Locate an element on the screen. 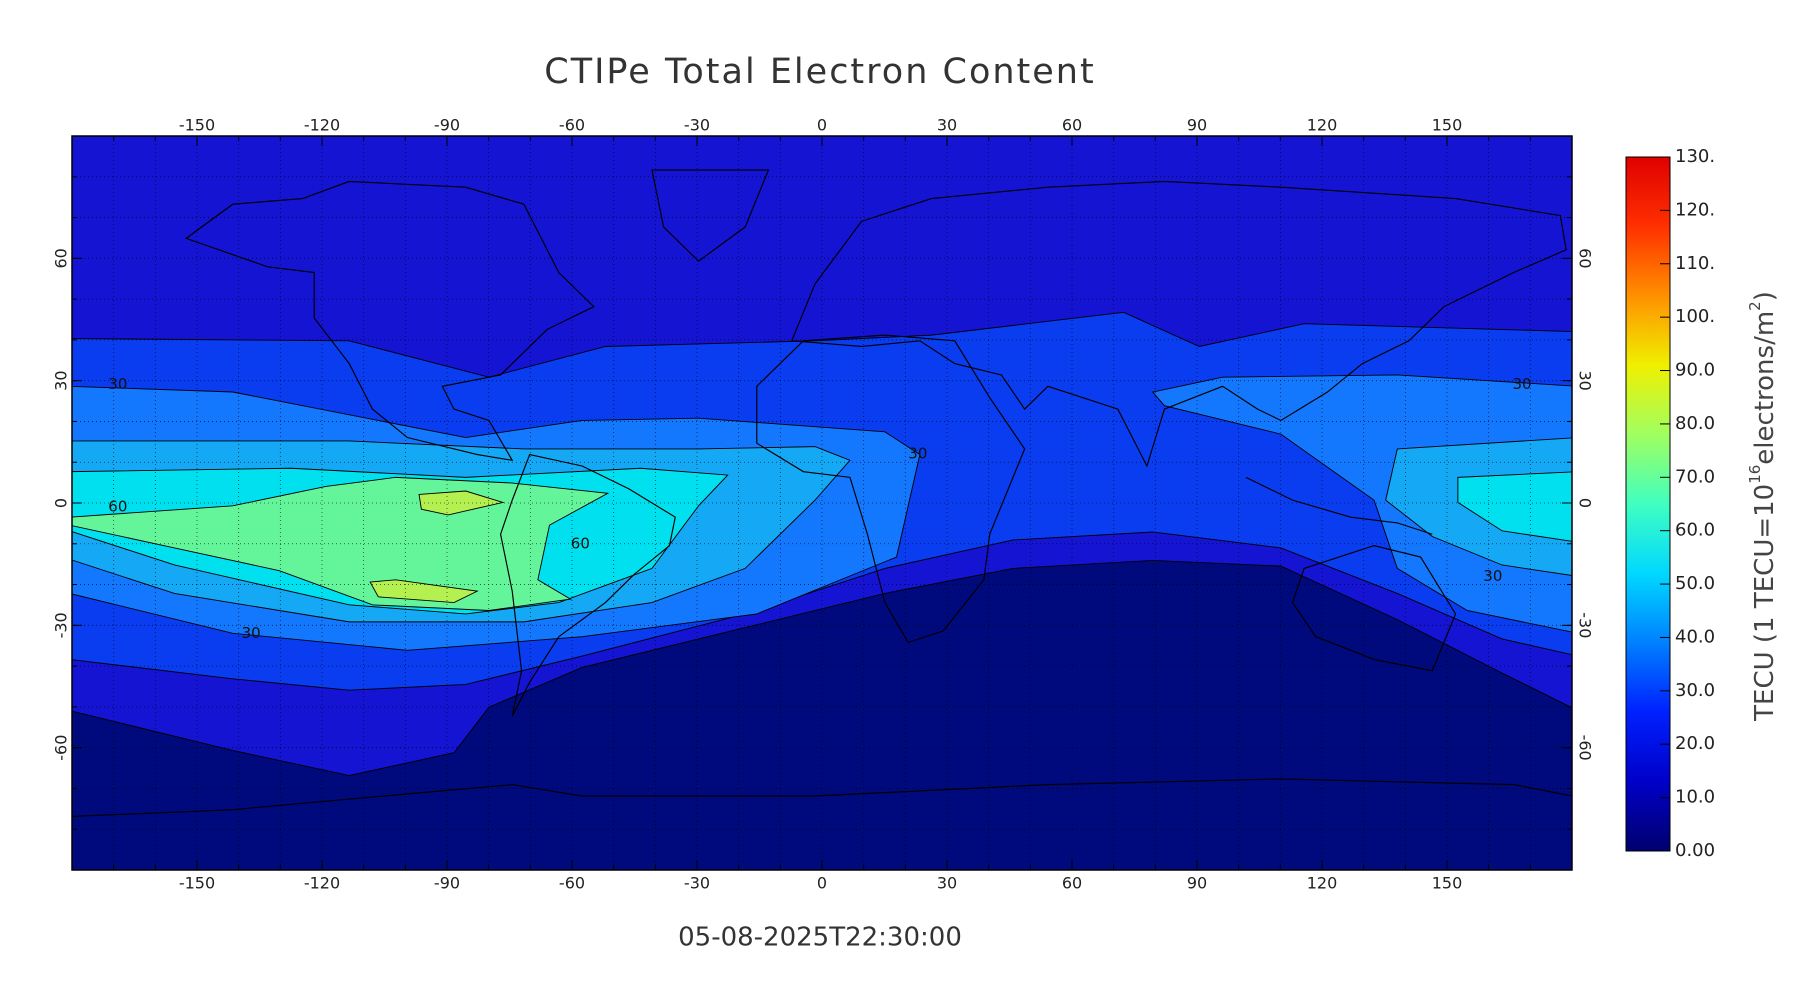 Image resolution: width=1800 pixels, height=1000 pixels. colorbar-tick-label: 10.0 is located at coordinates (1695, 797).